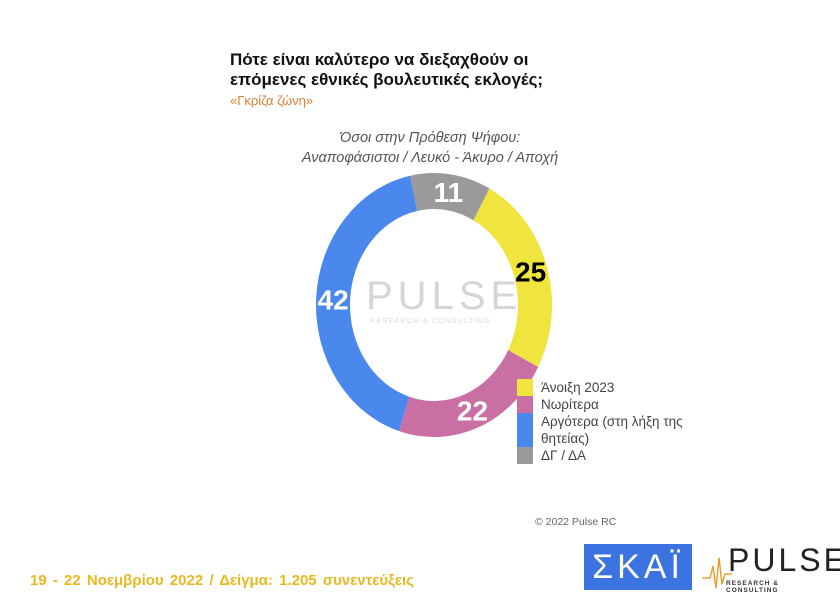  I want to click on pulse-logo: PULSE RESEARCH & CONSULTING, so click(771, 568).